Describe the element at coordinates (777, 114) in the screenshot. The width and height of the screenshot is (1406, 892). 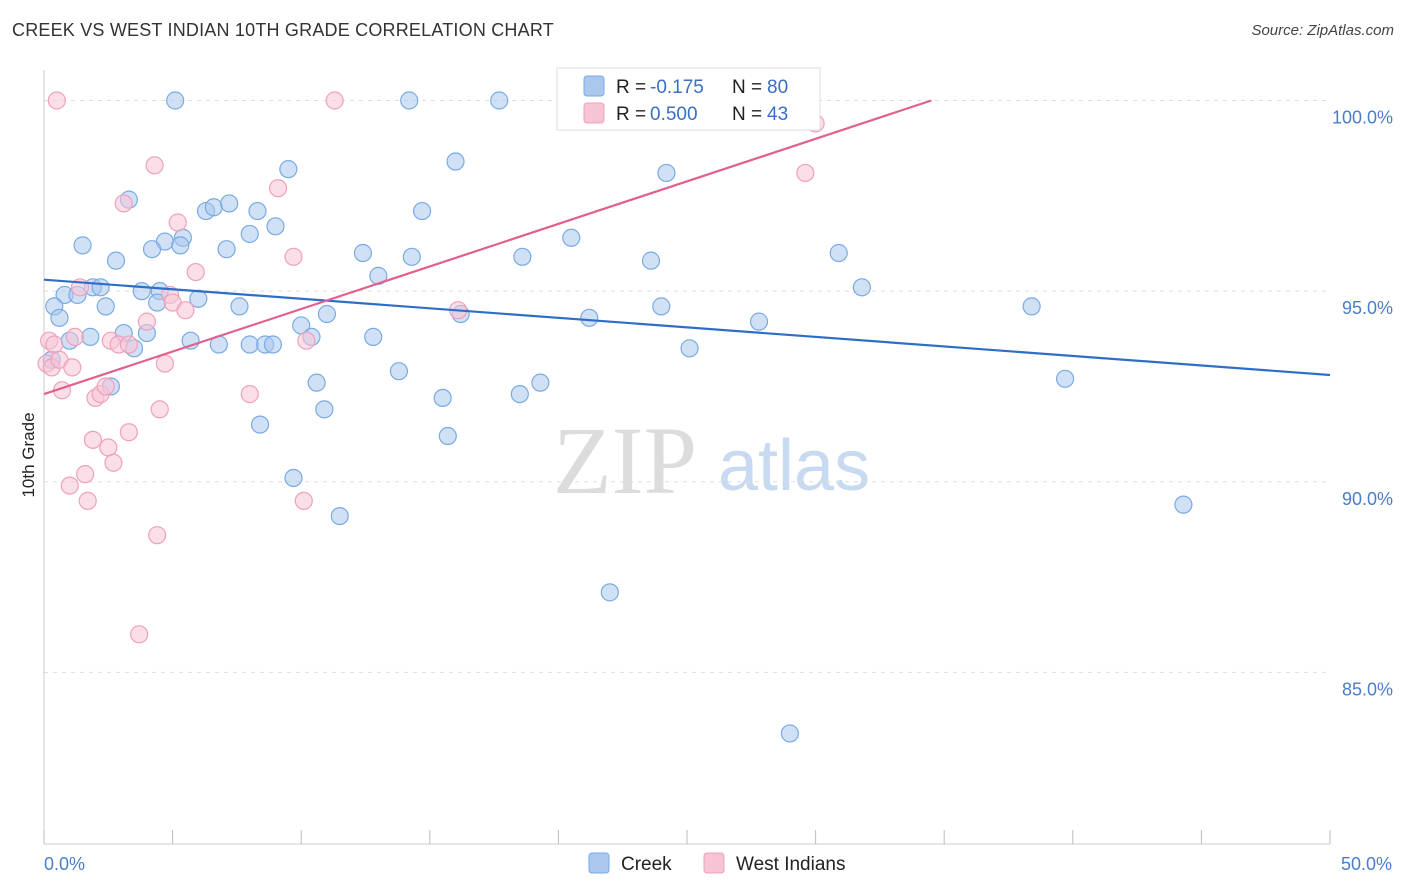
I see `west-indians-n-value: 43` at that location.